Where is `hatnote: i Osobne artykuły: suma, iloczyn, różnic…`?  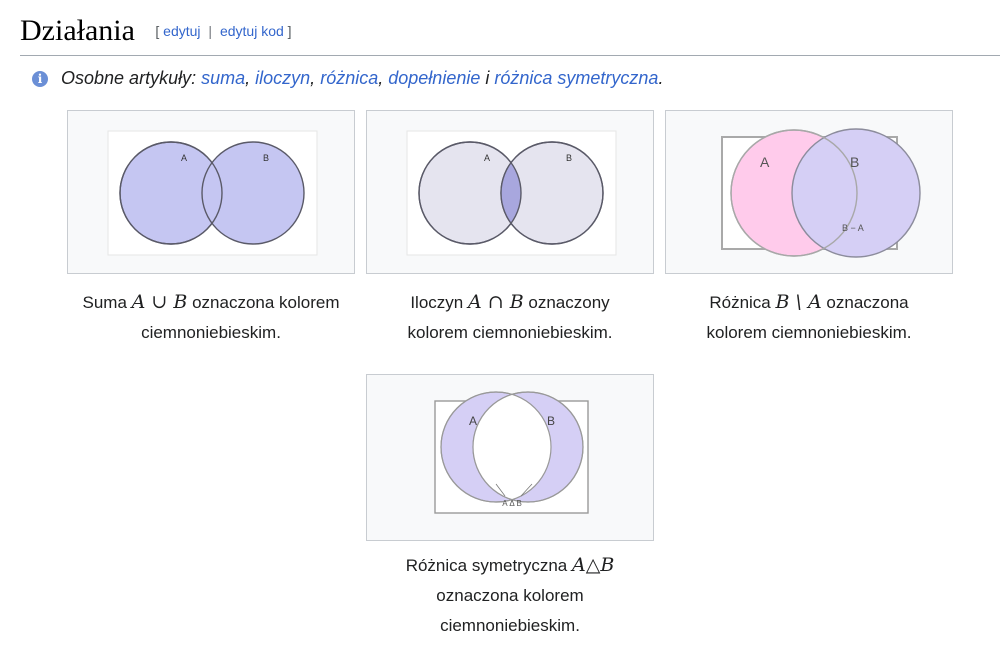 hatnote: i Osobne artykuły: suma, iloczyn, różnic… is located at coordinates (348, 78).